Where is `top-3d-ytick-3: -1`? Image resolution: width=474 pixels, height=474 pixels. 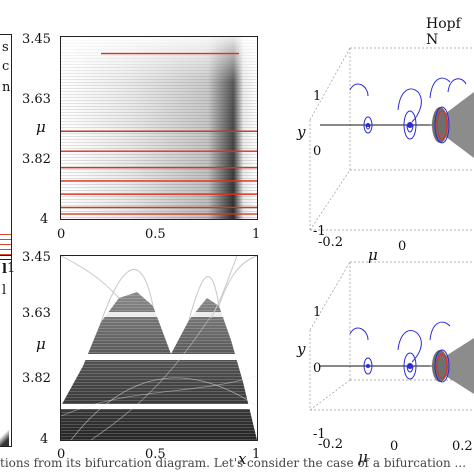 top-3d-ytick-3: -1 is located at coordinates (319, 231).